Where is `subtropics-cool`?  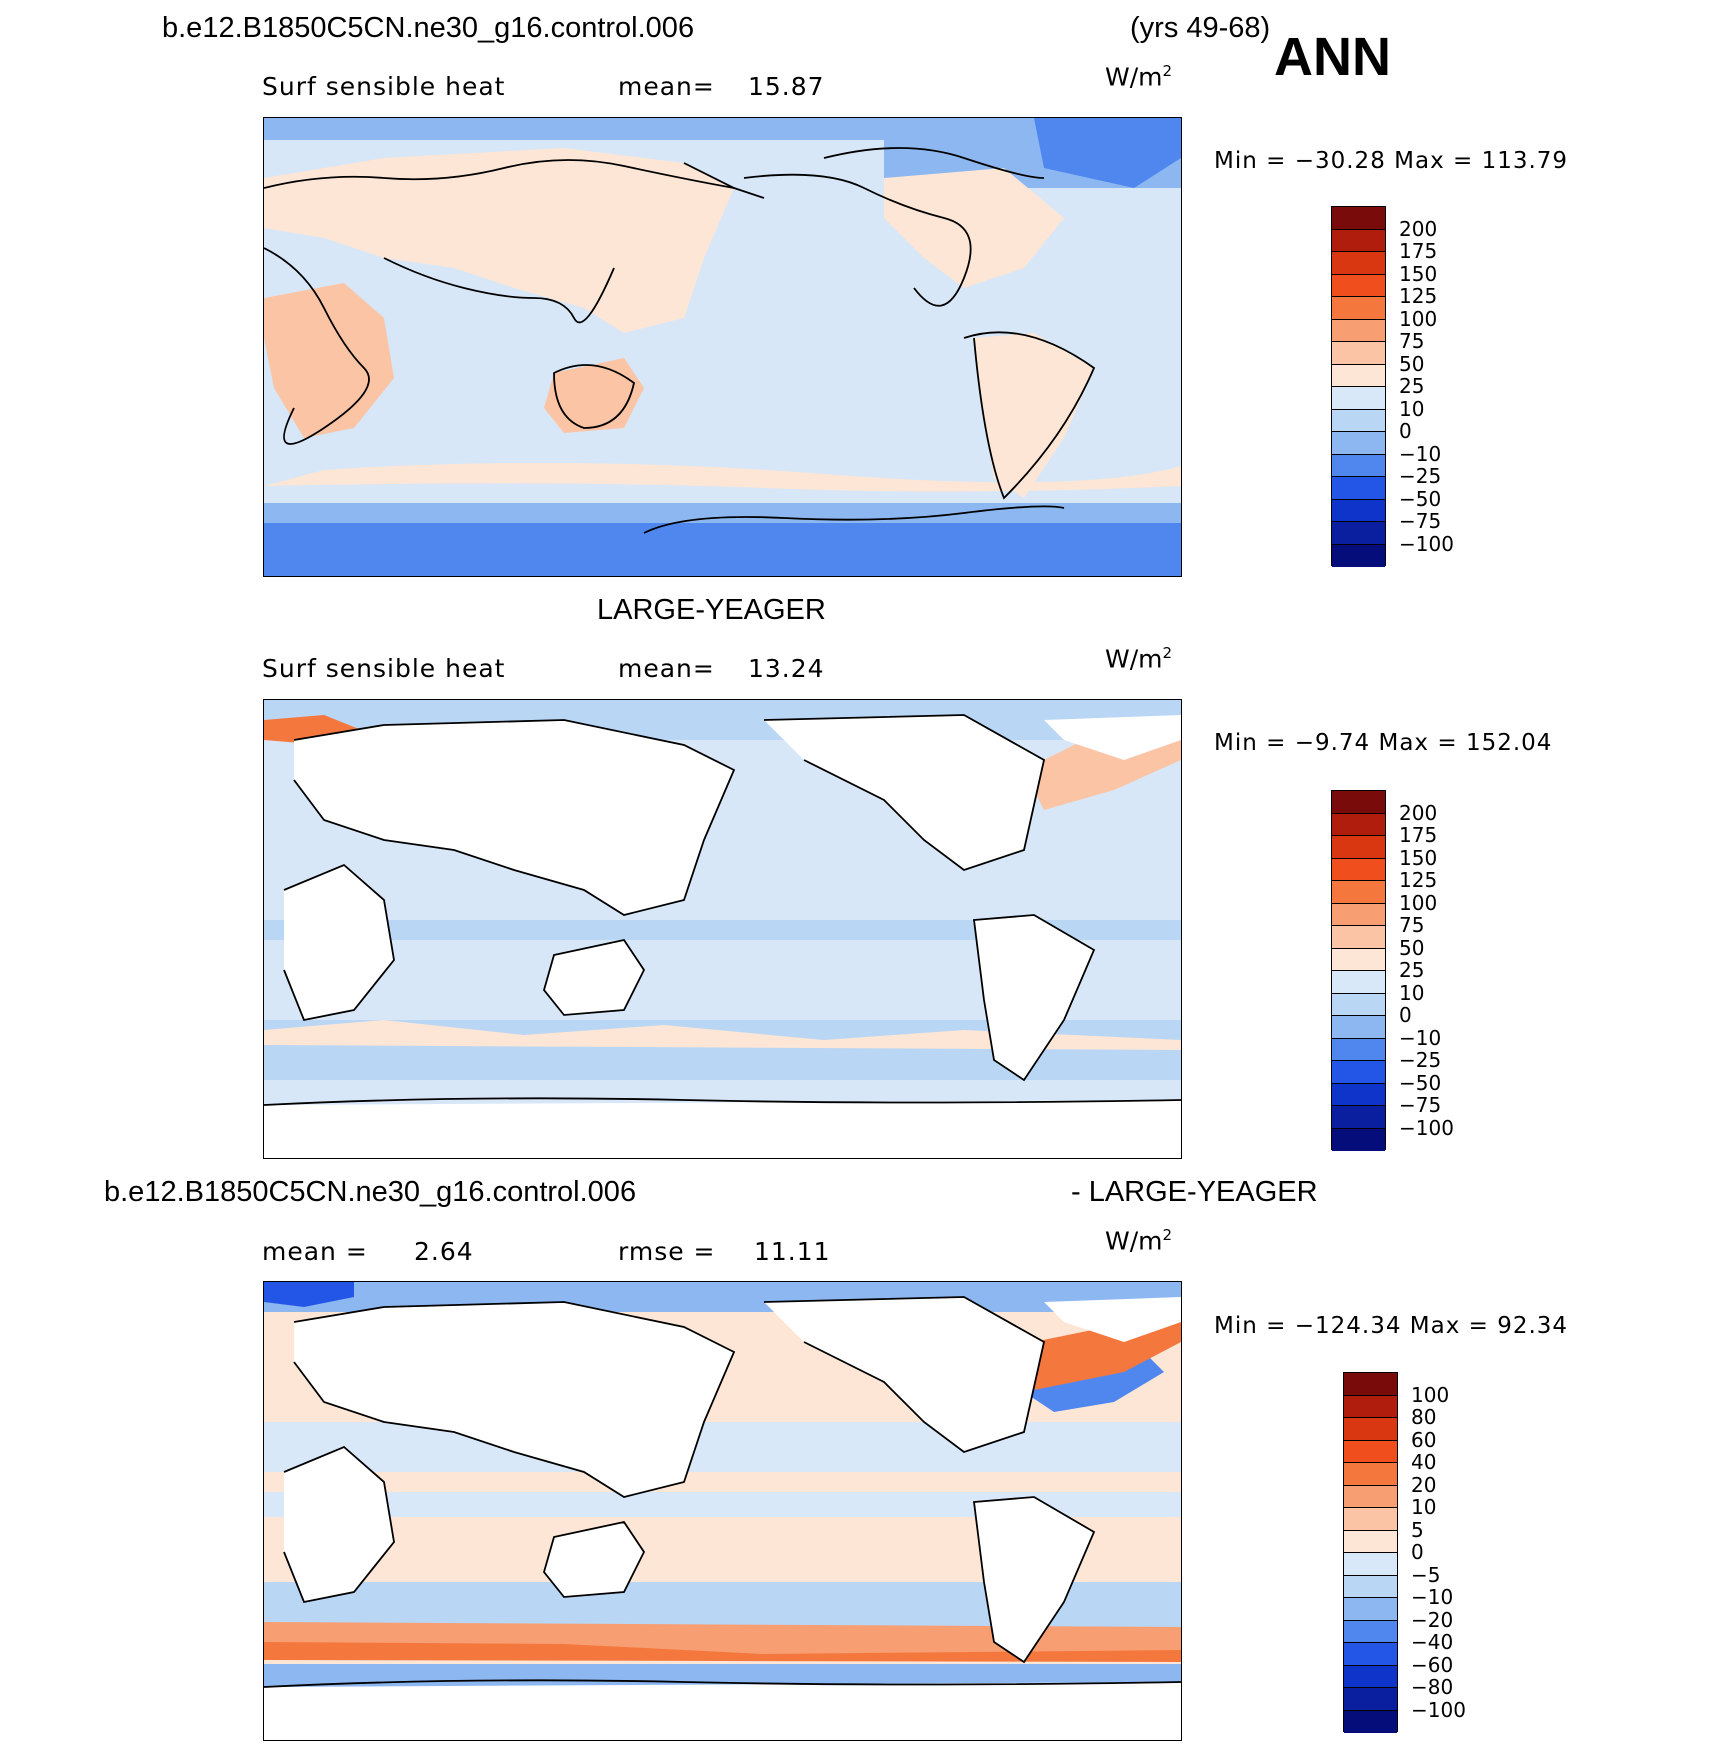 subtropics-cool is located at coordinates (722, 1447).